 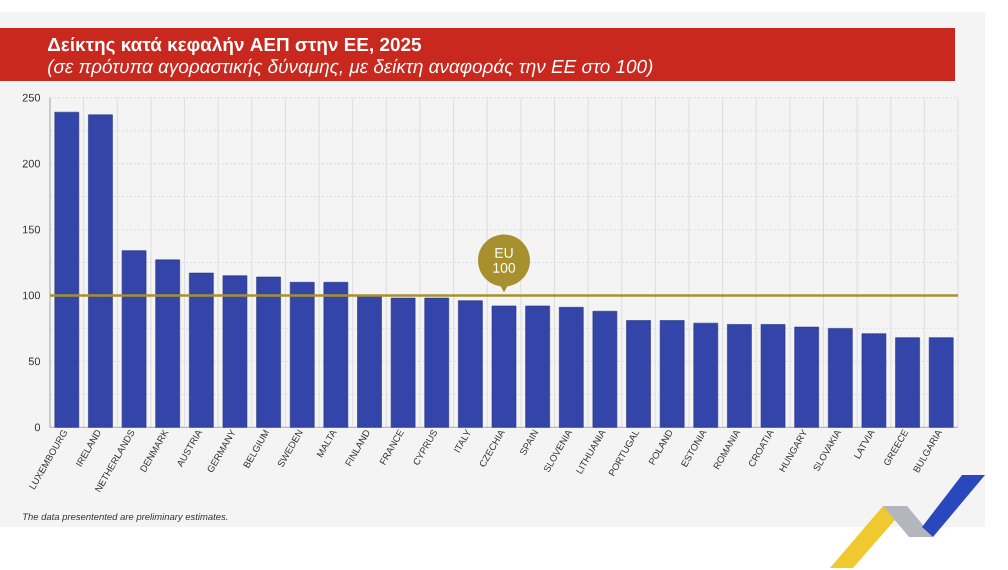 I want to click on ref-line-label: EU 100, so click(x=504, y=260).